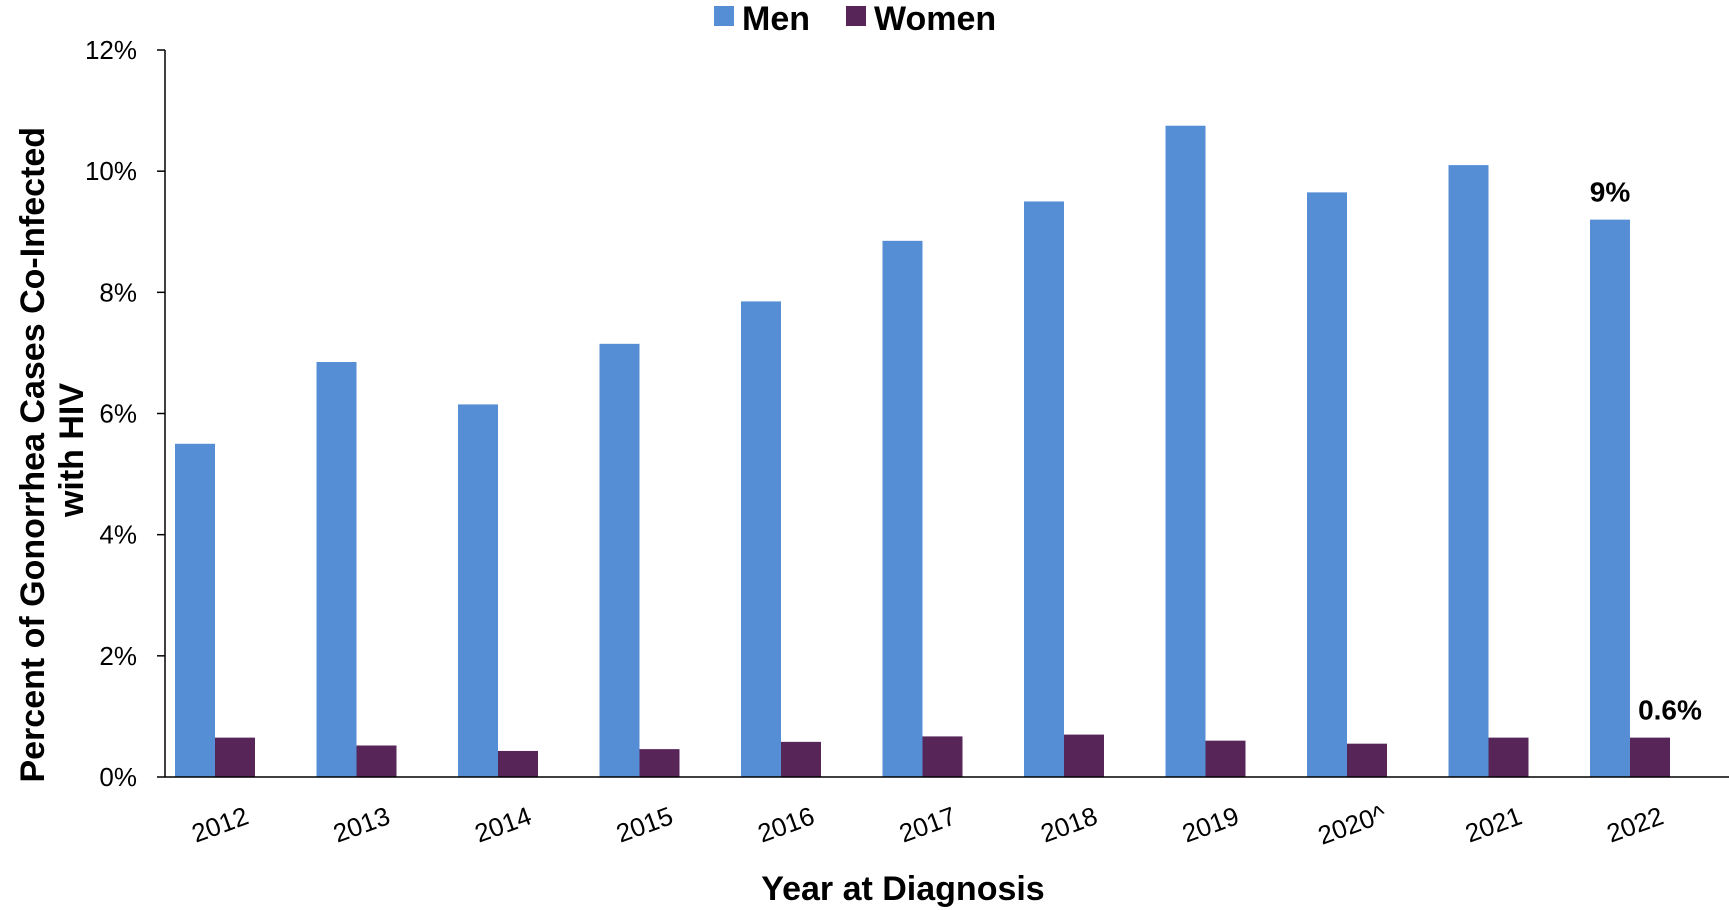 The height and width of the screenshot is (910, 1729). Describe the element at coordinates (1635, 825) in the screenshot. I see `x-tick-label: 2022` at that location.